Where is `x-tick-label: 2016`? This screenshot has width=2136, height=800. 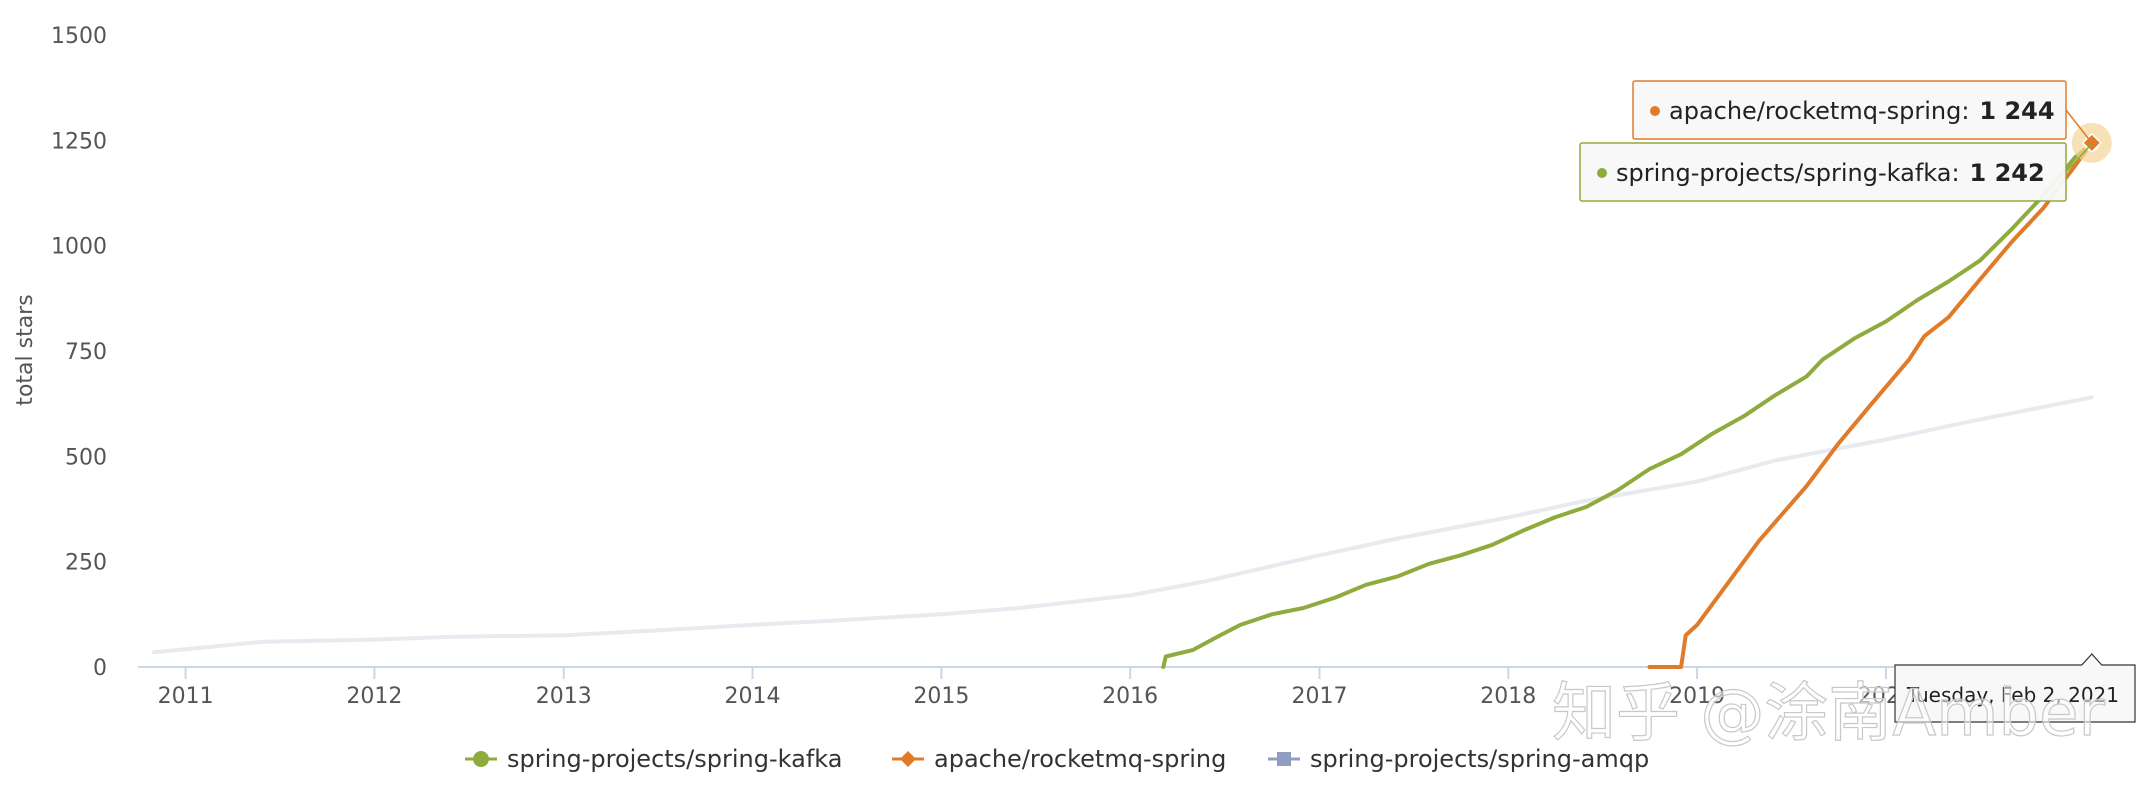 x-tick-label: 2016 is located at coordinates (1130, 696).